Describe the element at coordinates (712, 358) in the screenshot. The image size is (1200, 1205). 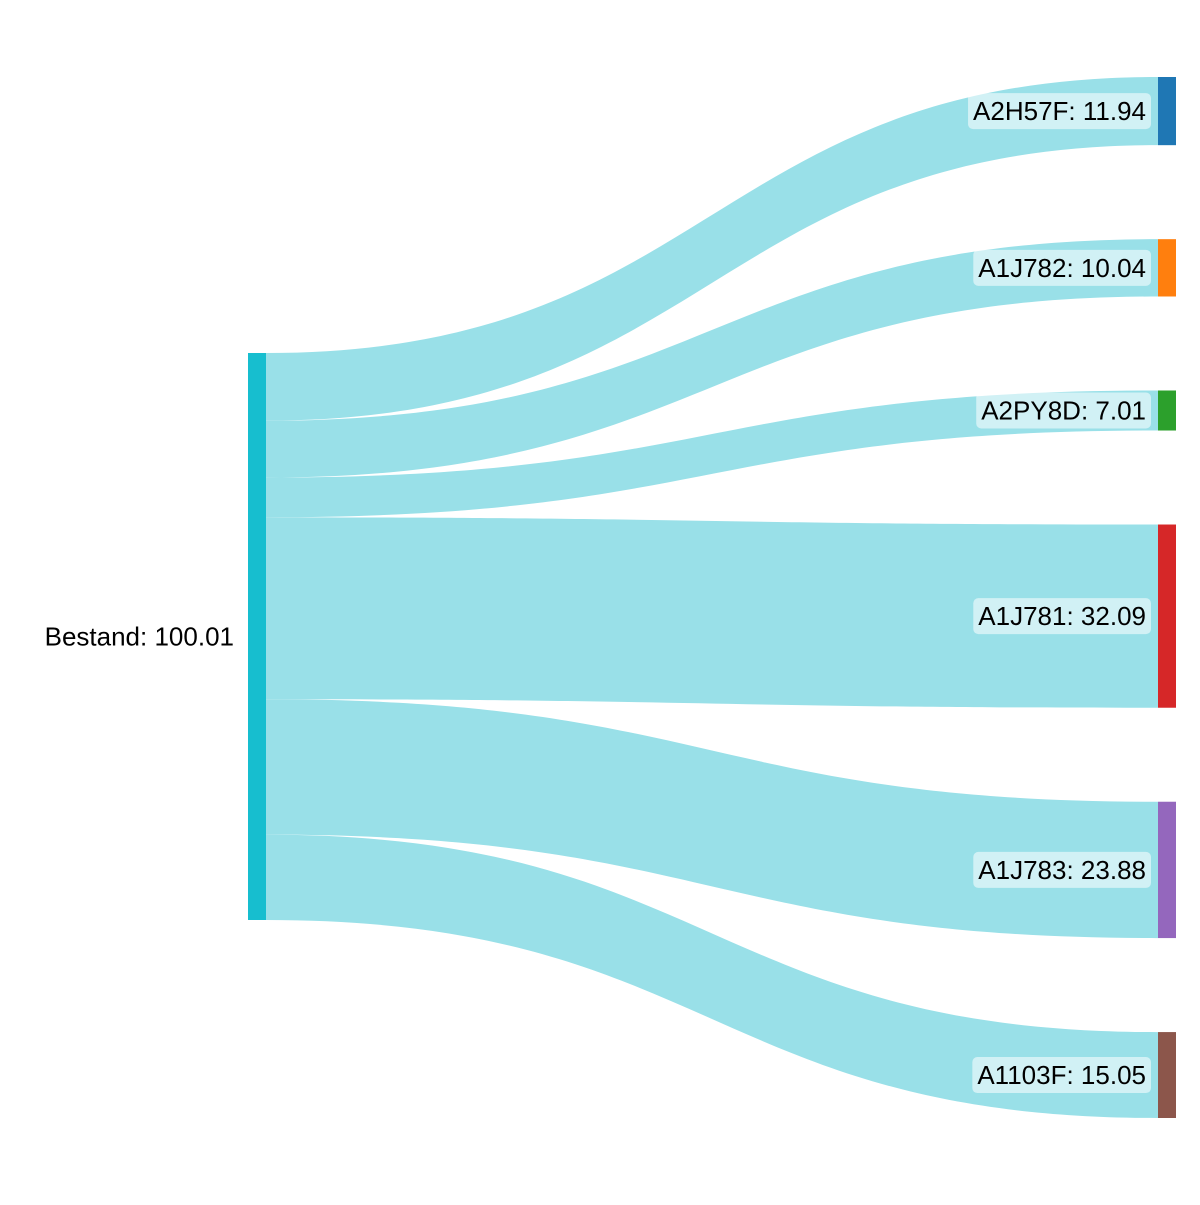
I see `link-a1j782` at that location.